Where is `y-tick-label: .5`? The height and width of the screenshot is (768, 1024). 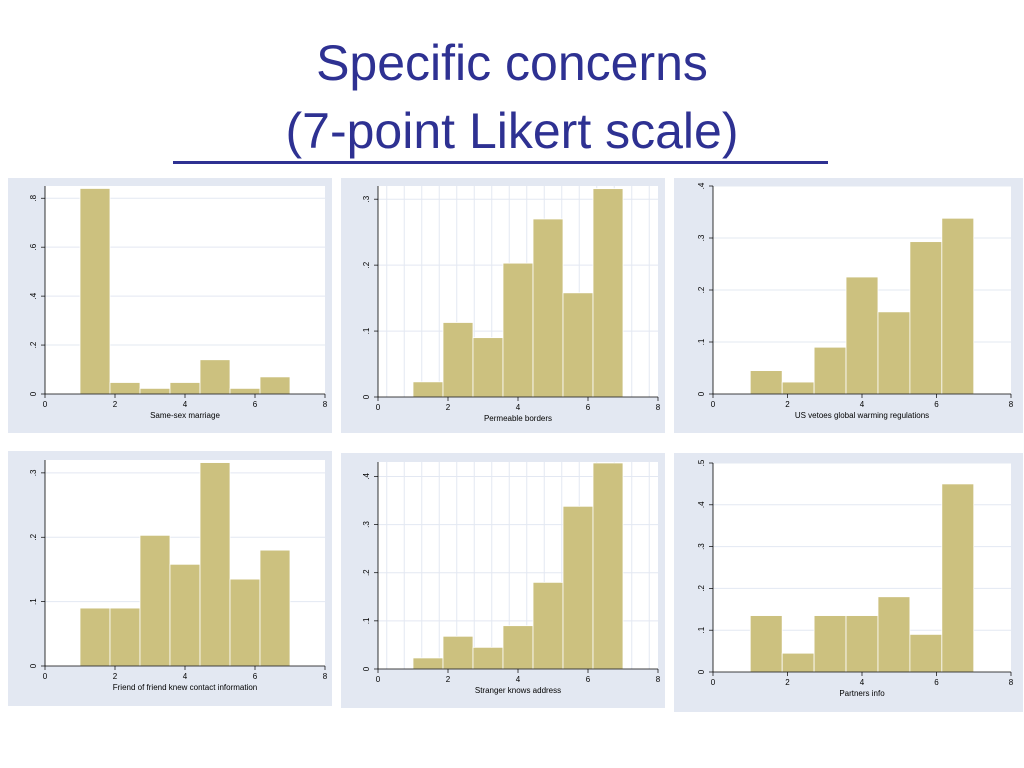
y-tick-label: .5 is located at coordinates (701, 462).